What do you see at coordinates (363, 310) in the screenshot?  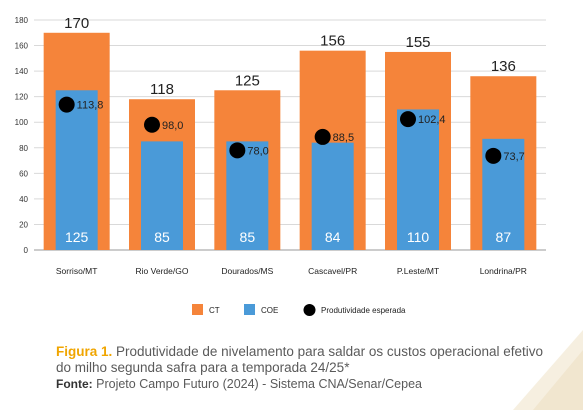 I see `legend-label: Produtividade esperada` at bounding box center [363, 310].